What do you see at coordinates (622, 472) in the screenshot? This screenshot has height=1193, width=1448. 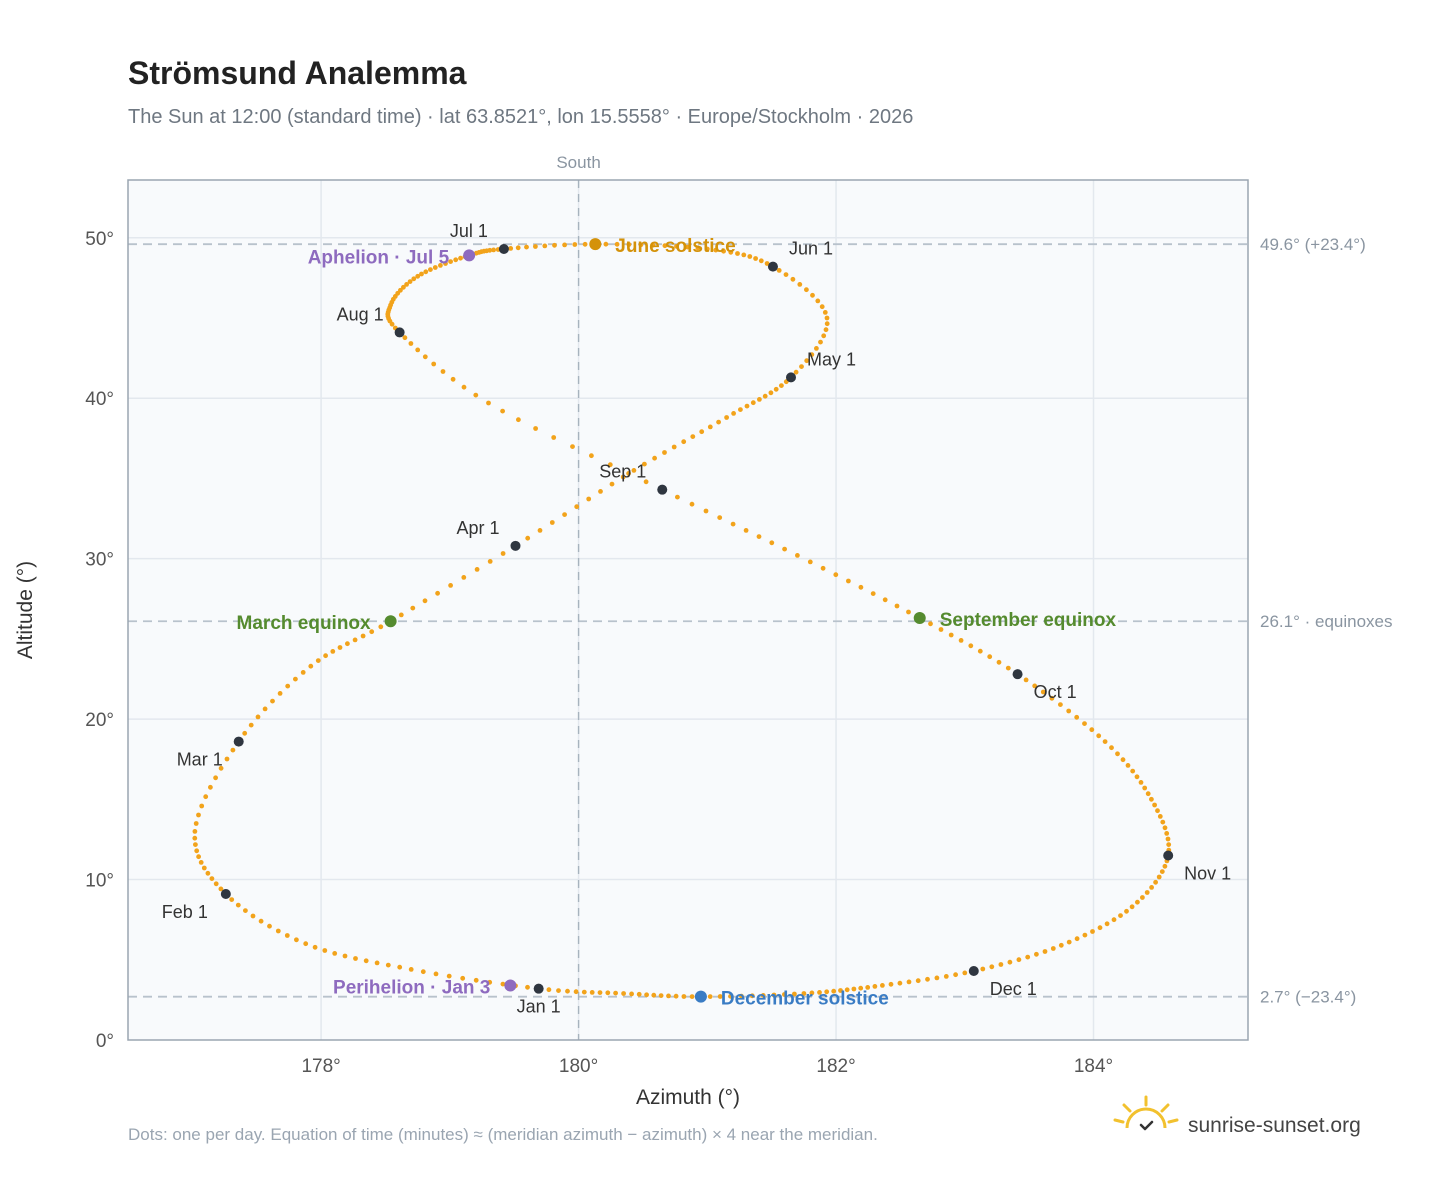 I see `month-marker-label: Sep 1` at bounding box center [622, 472].